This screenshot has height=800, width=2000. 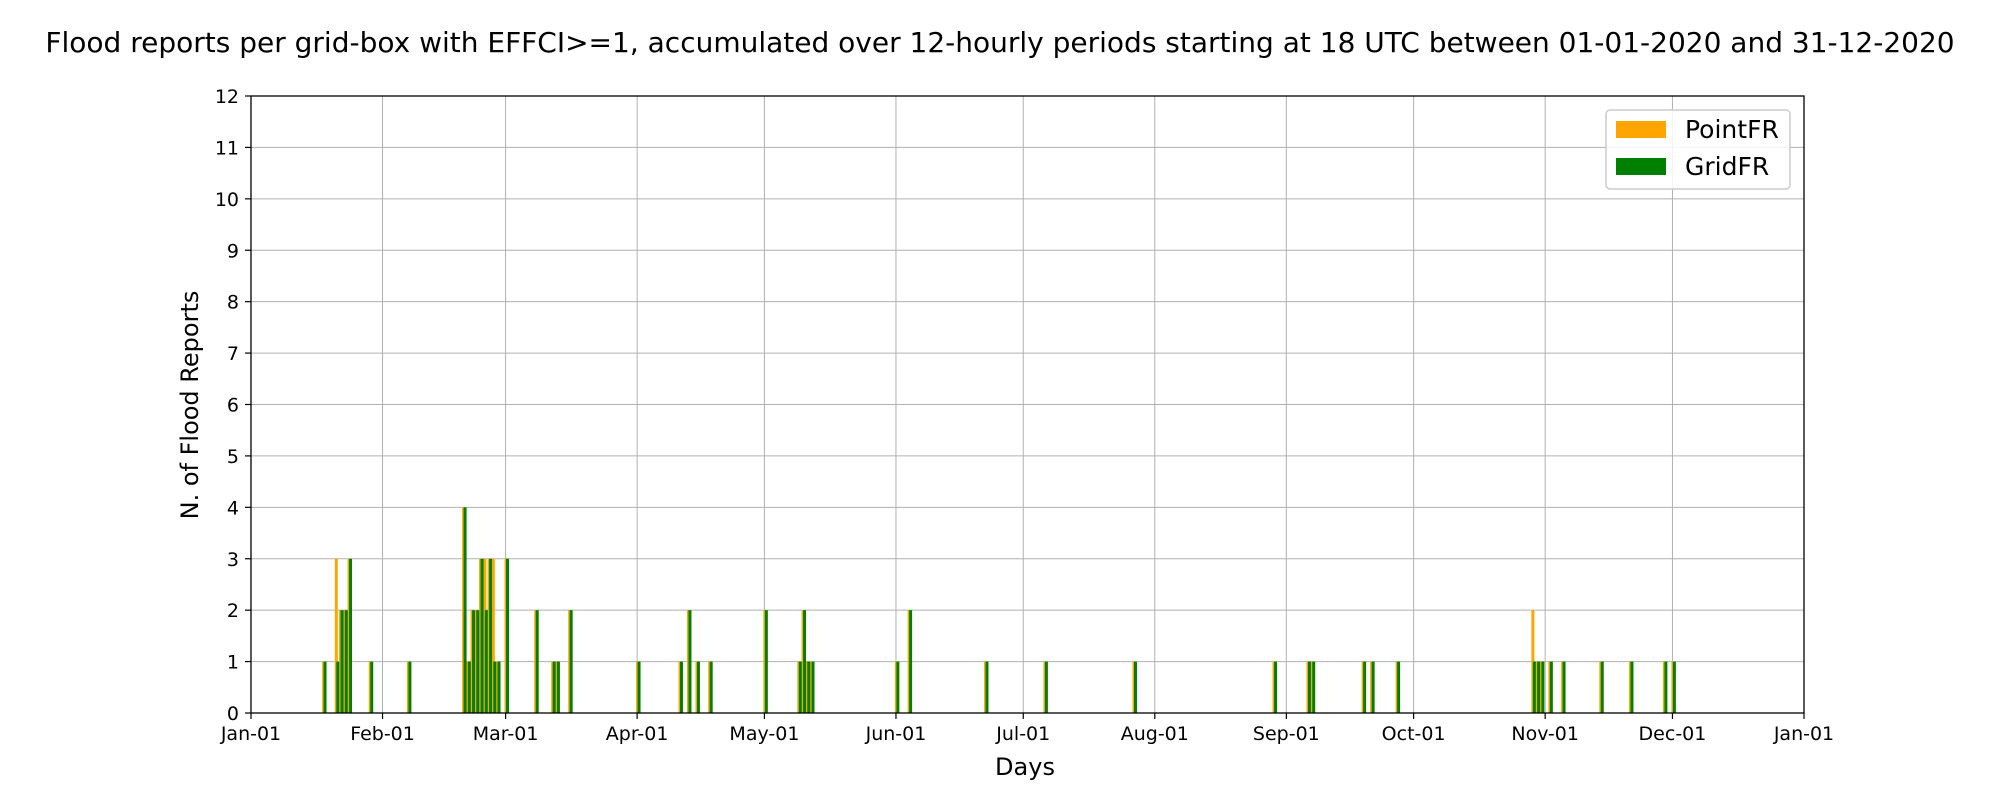 I want to click on x-tick-label: Dec-01, so click(x=1673, y=734).